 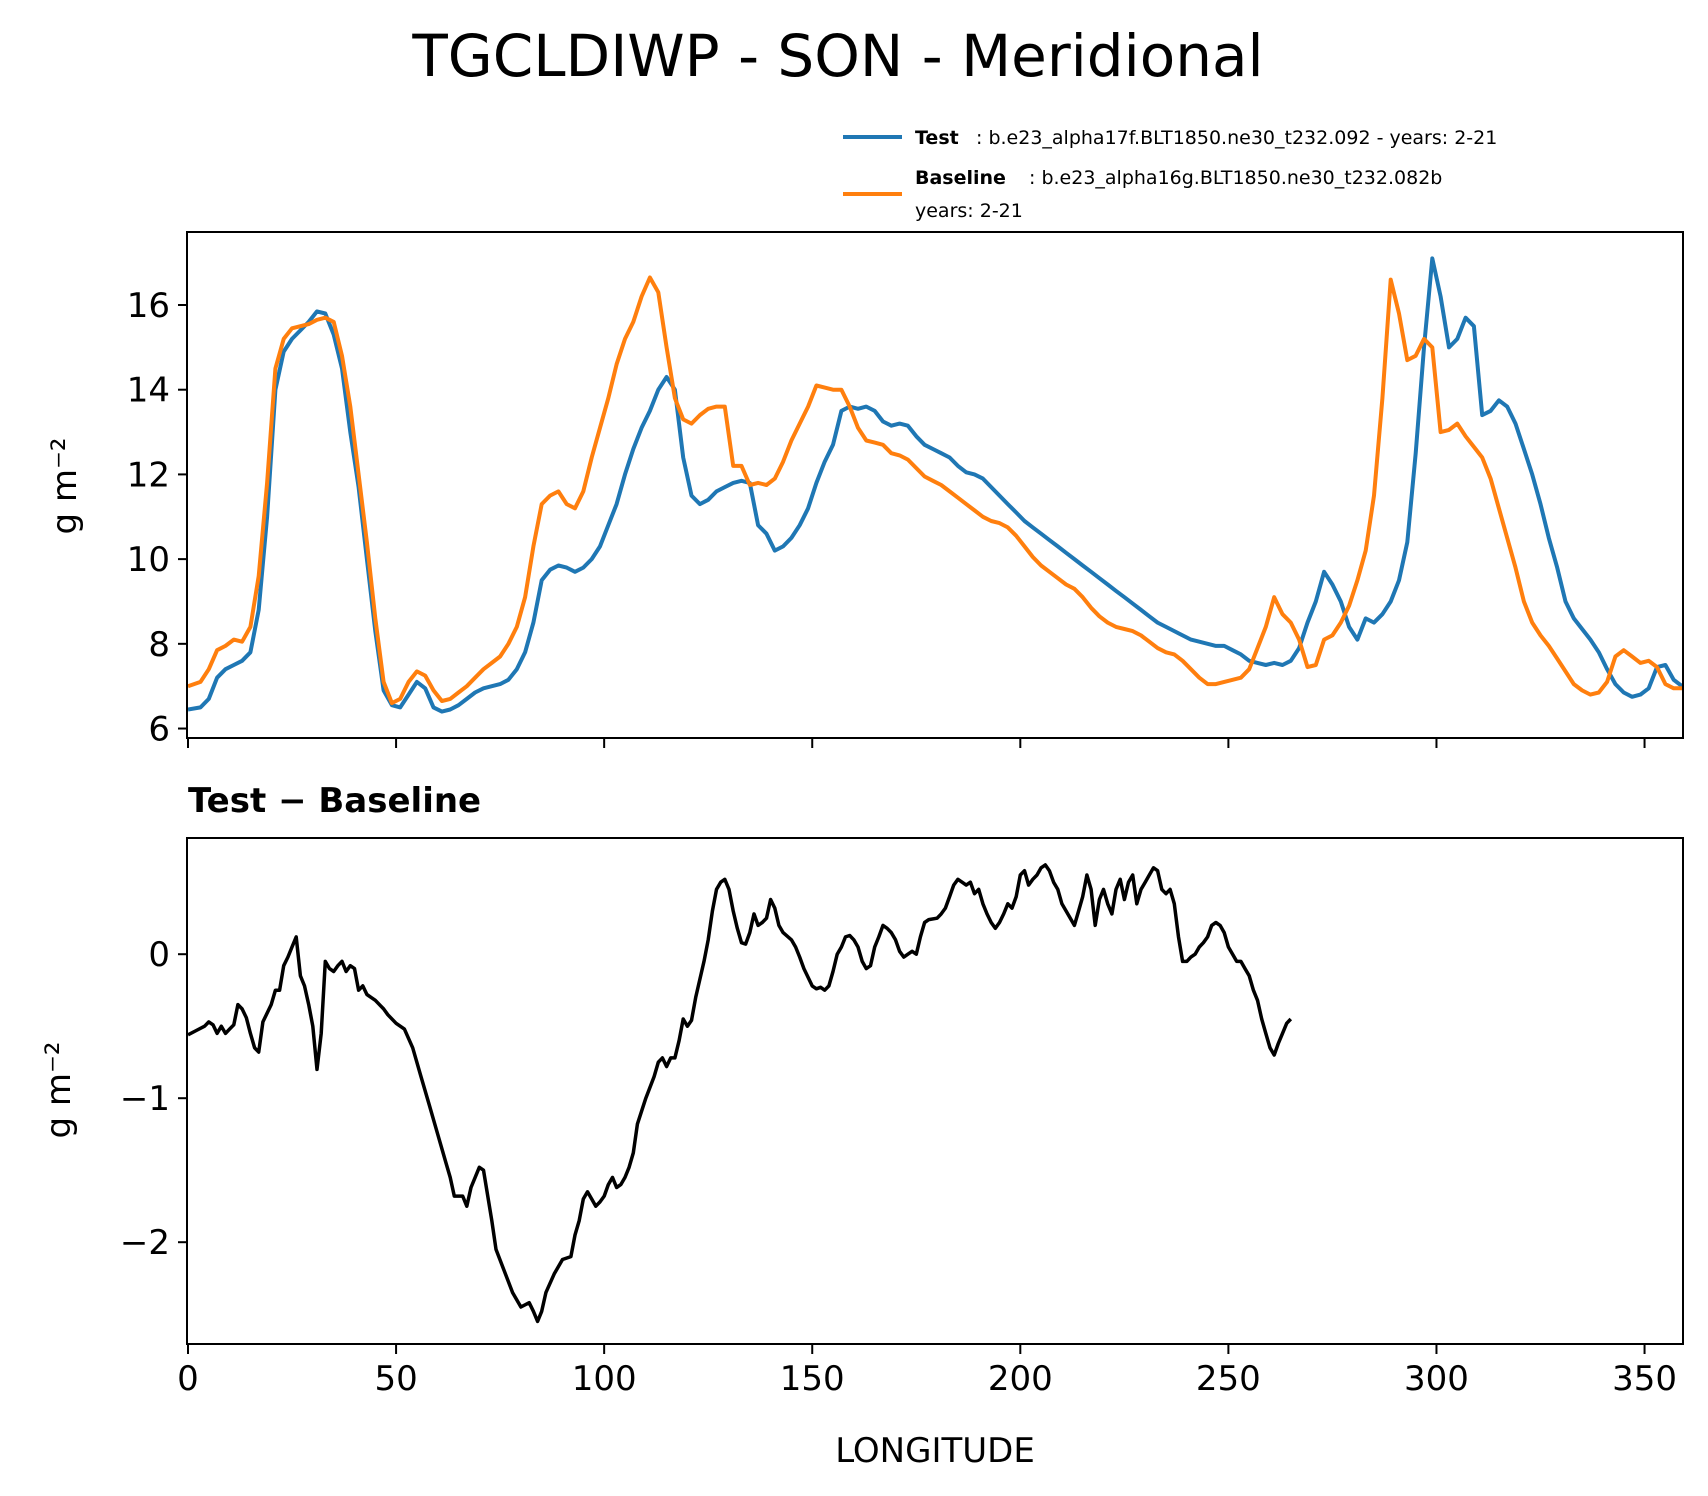 I want to click on bottom-y-axis-label: g m⁻², so click(x=59, y=1089).